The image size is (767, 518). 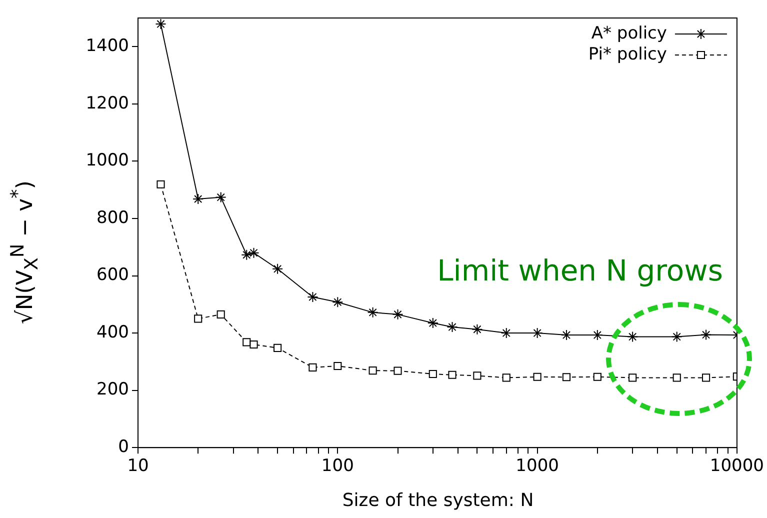 What do you see at coordinates (107, 103) in the screenshot?
I see `y-tick-label: 1200` at bounding box center [107, 103].